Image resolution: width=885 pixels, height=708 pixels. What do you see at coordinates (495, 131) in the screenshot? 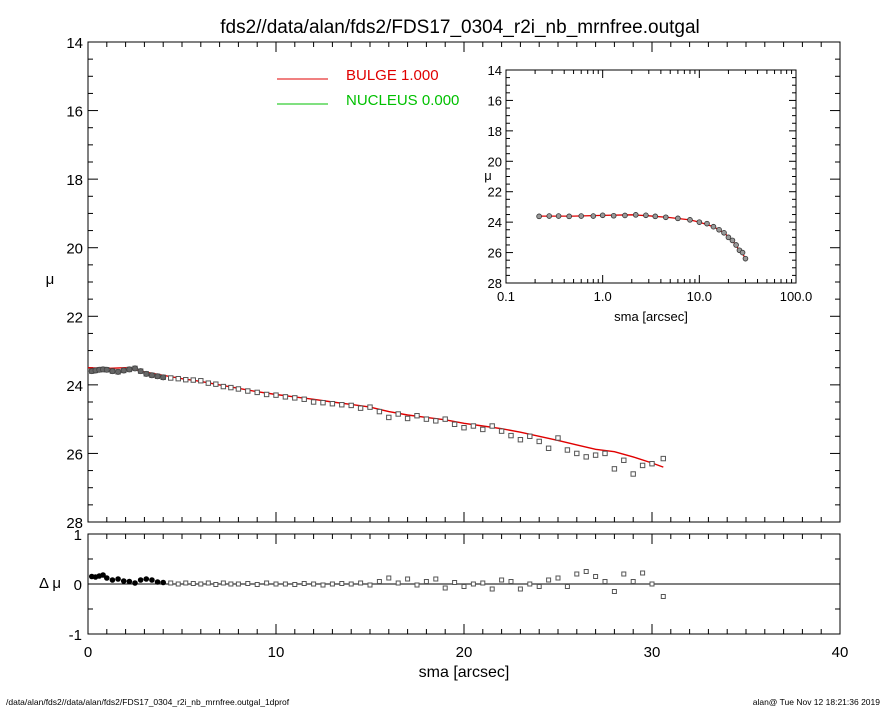
I see `inset-y-tick-label: 18` at bounding box center [495, 131].